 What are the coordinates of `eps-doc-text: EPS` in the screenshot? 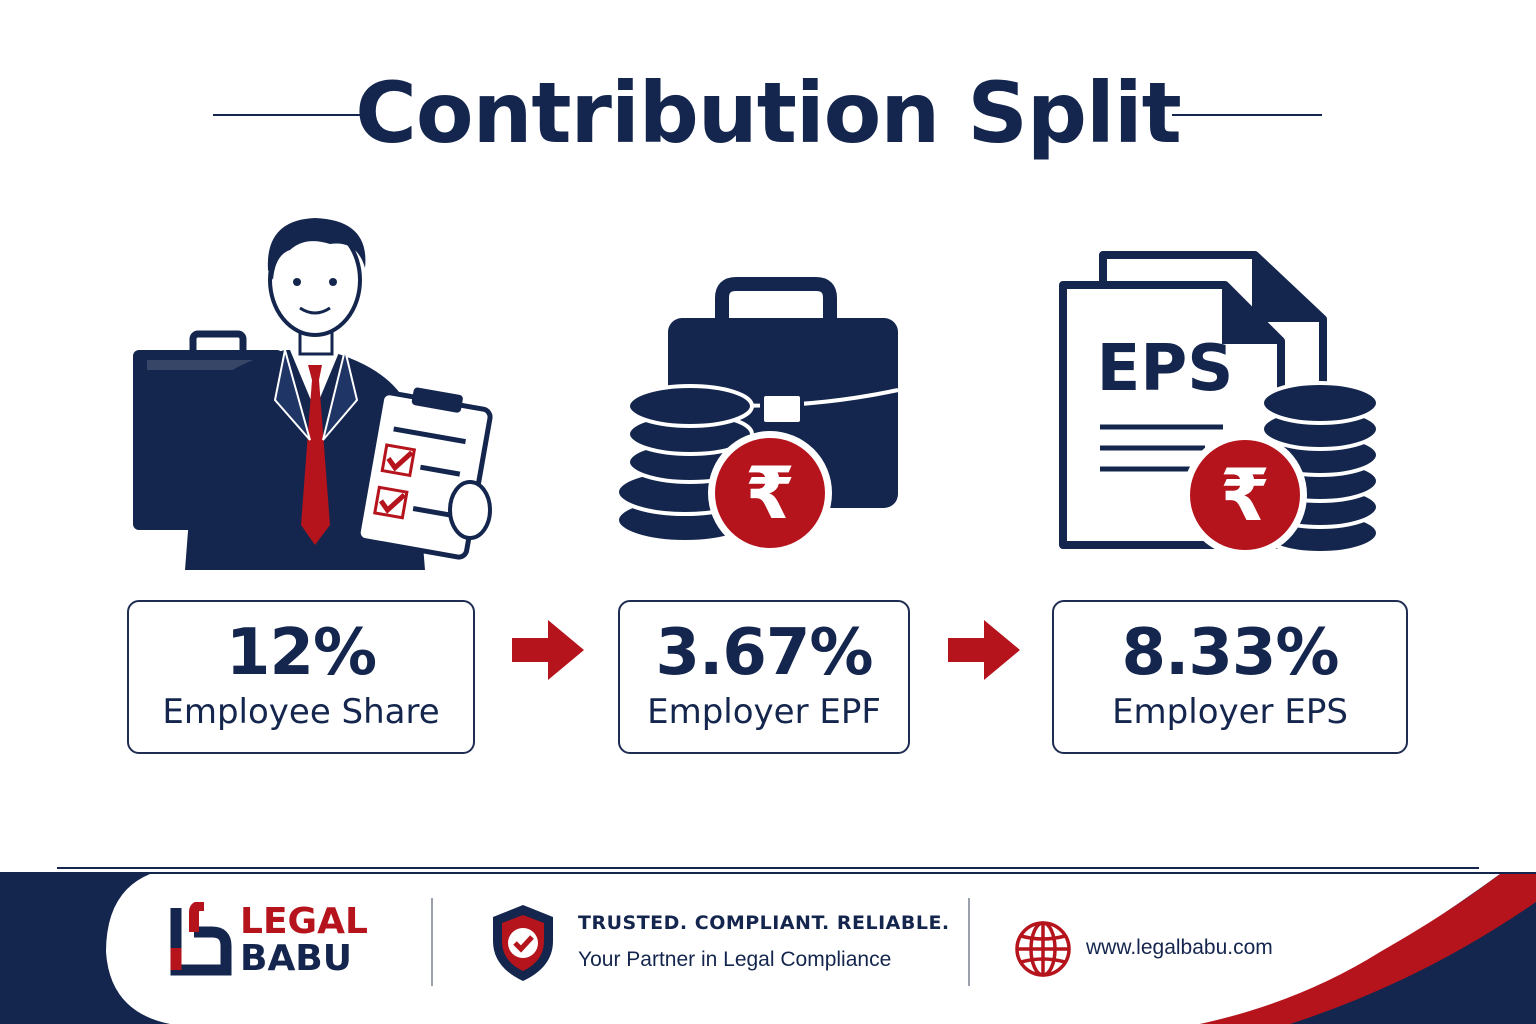 It's located at (1165, 369).